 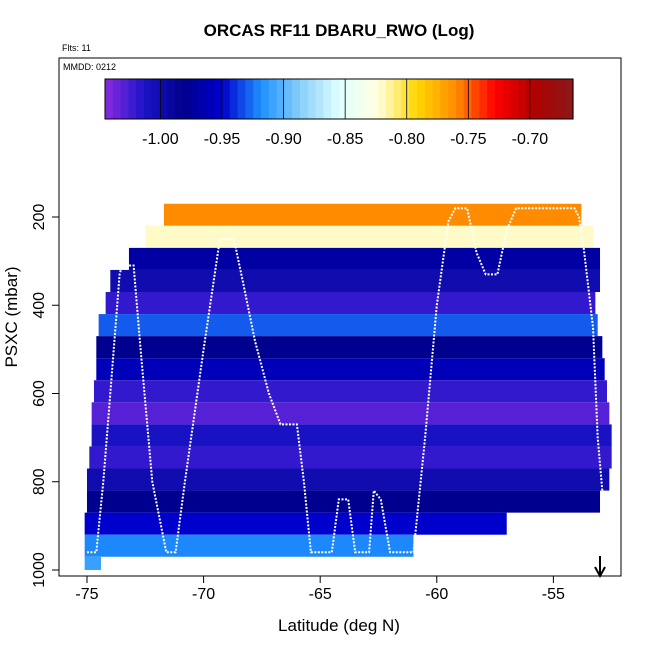 I want to click on colorbar: -1.00 -0.95 -0.90 -0.85 -0.80 -0.75 -0.70, so click(x=339, y=113).